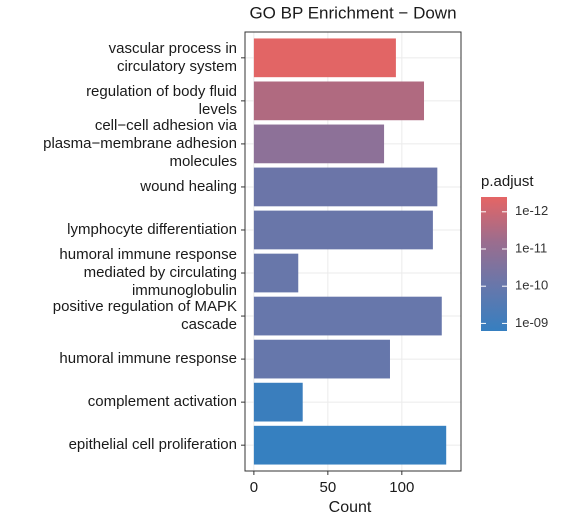  I want to click on chart-title: GO BP Enrichment − Down, so click(352, 12).